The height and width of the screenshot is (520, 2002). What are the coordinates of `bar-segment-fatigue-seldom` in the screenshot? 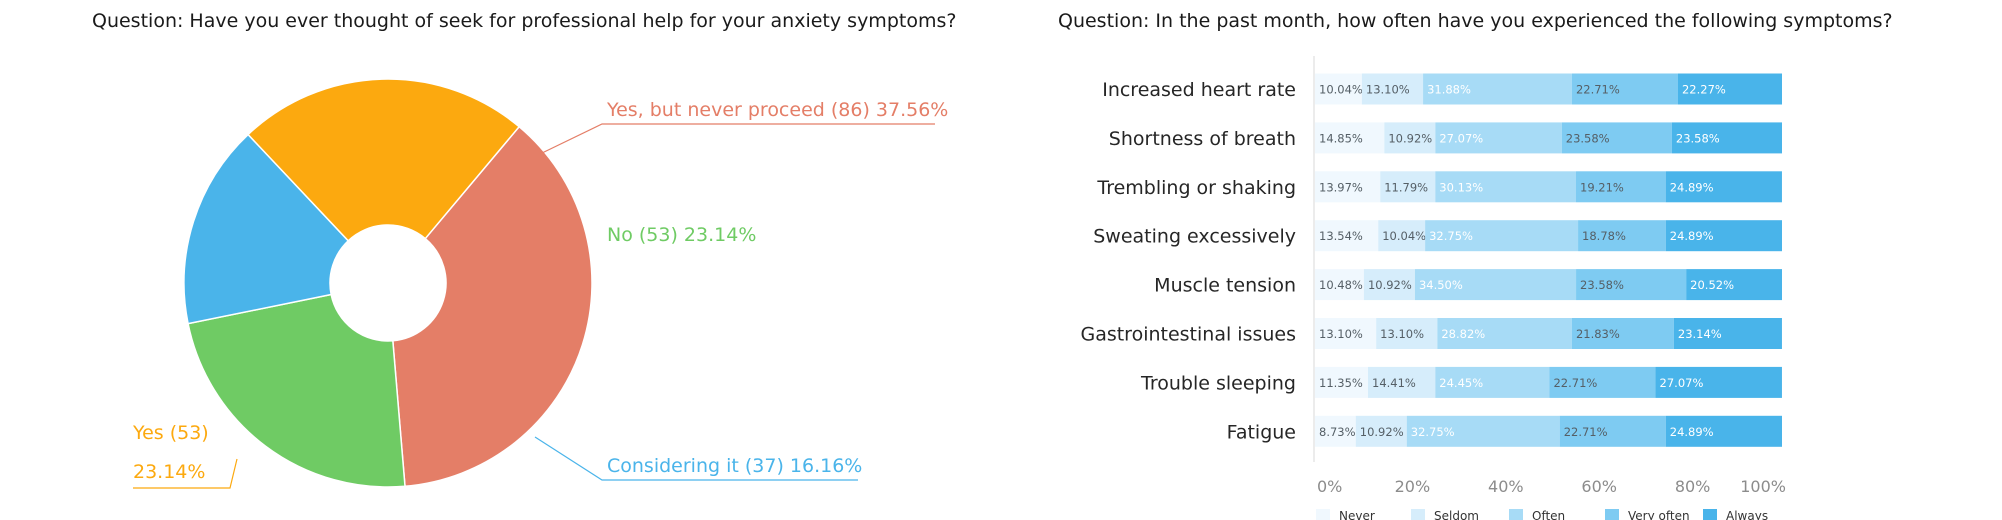 It's located at (1381, 431).